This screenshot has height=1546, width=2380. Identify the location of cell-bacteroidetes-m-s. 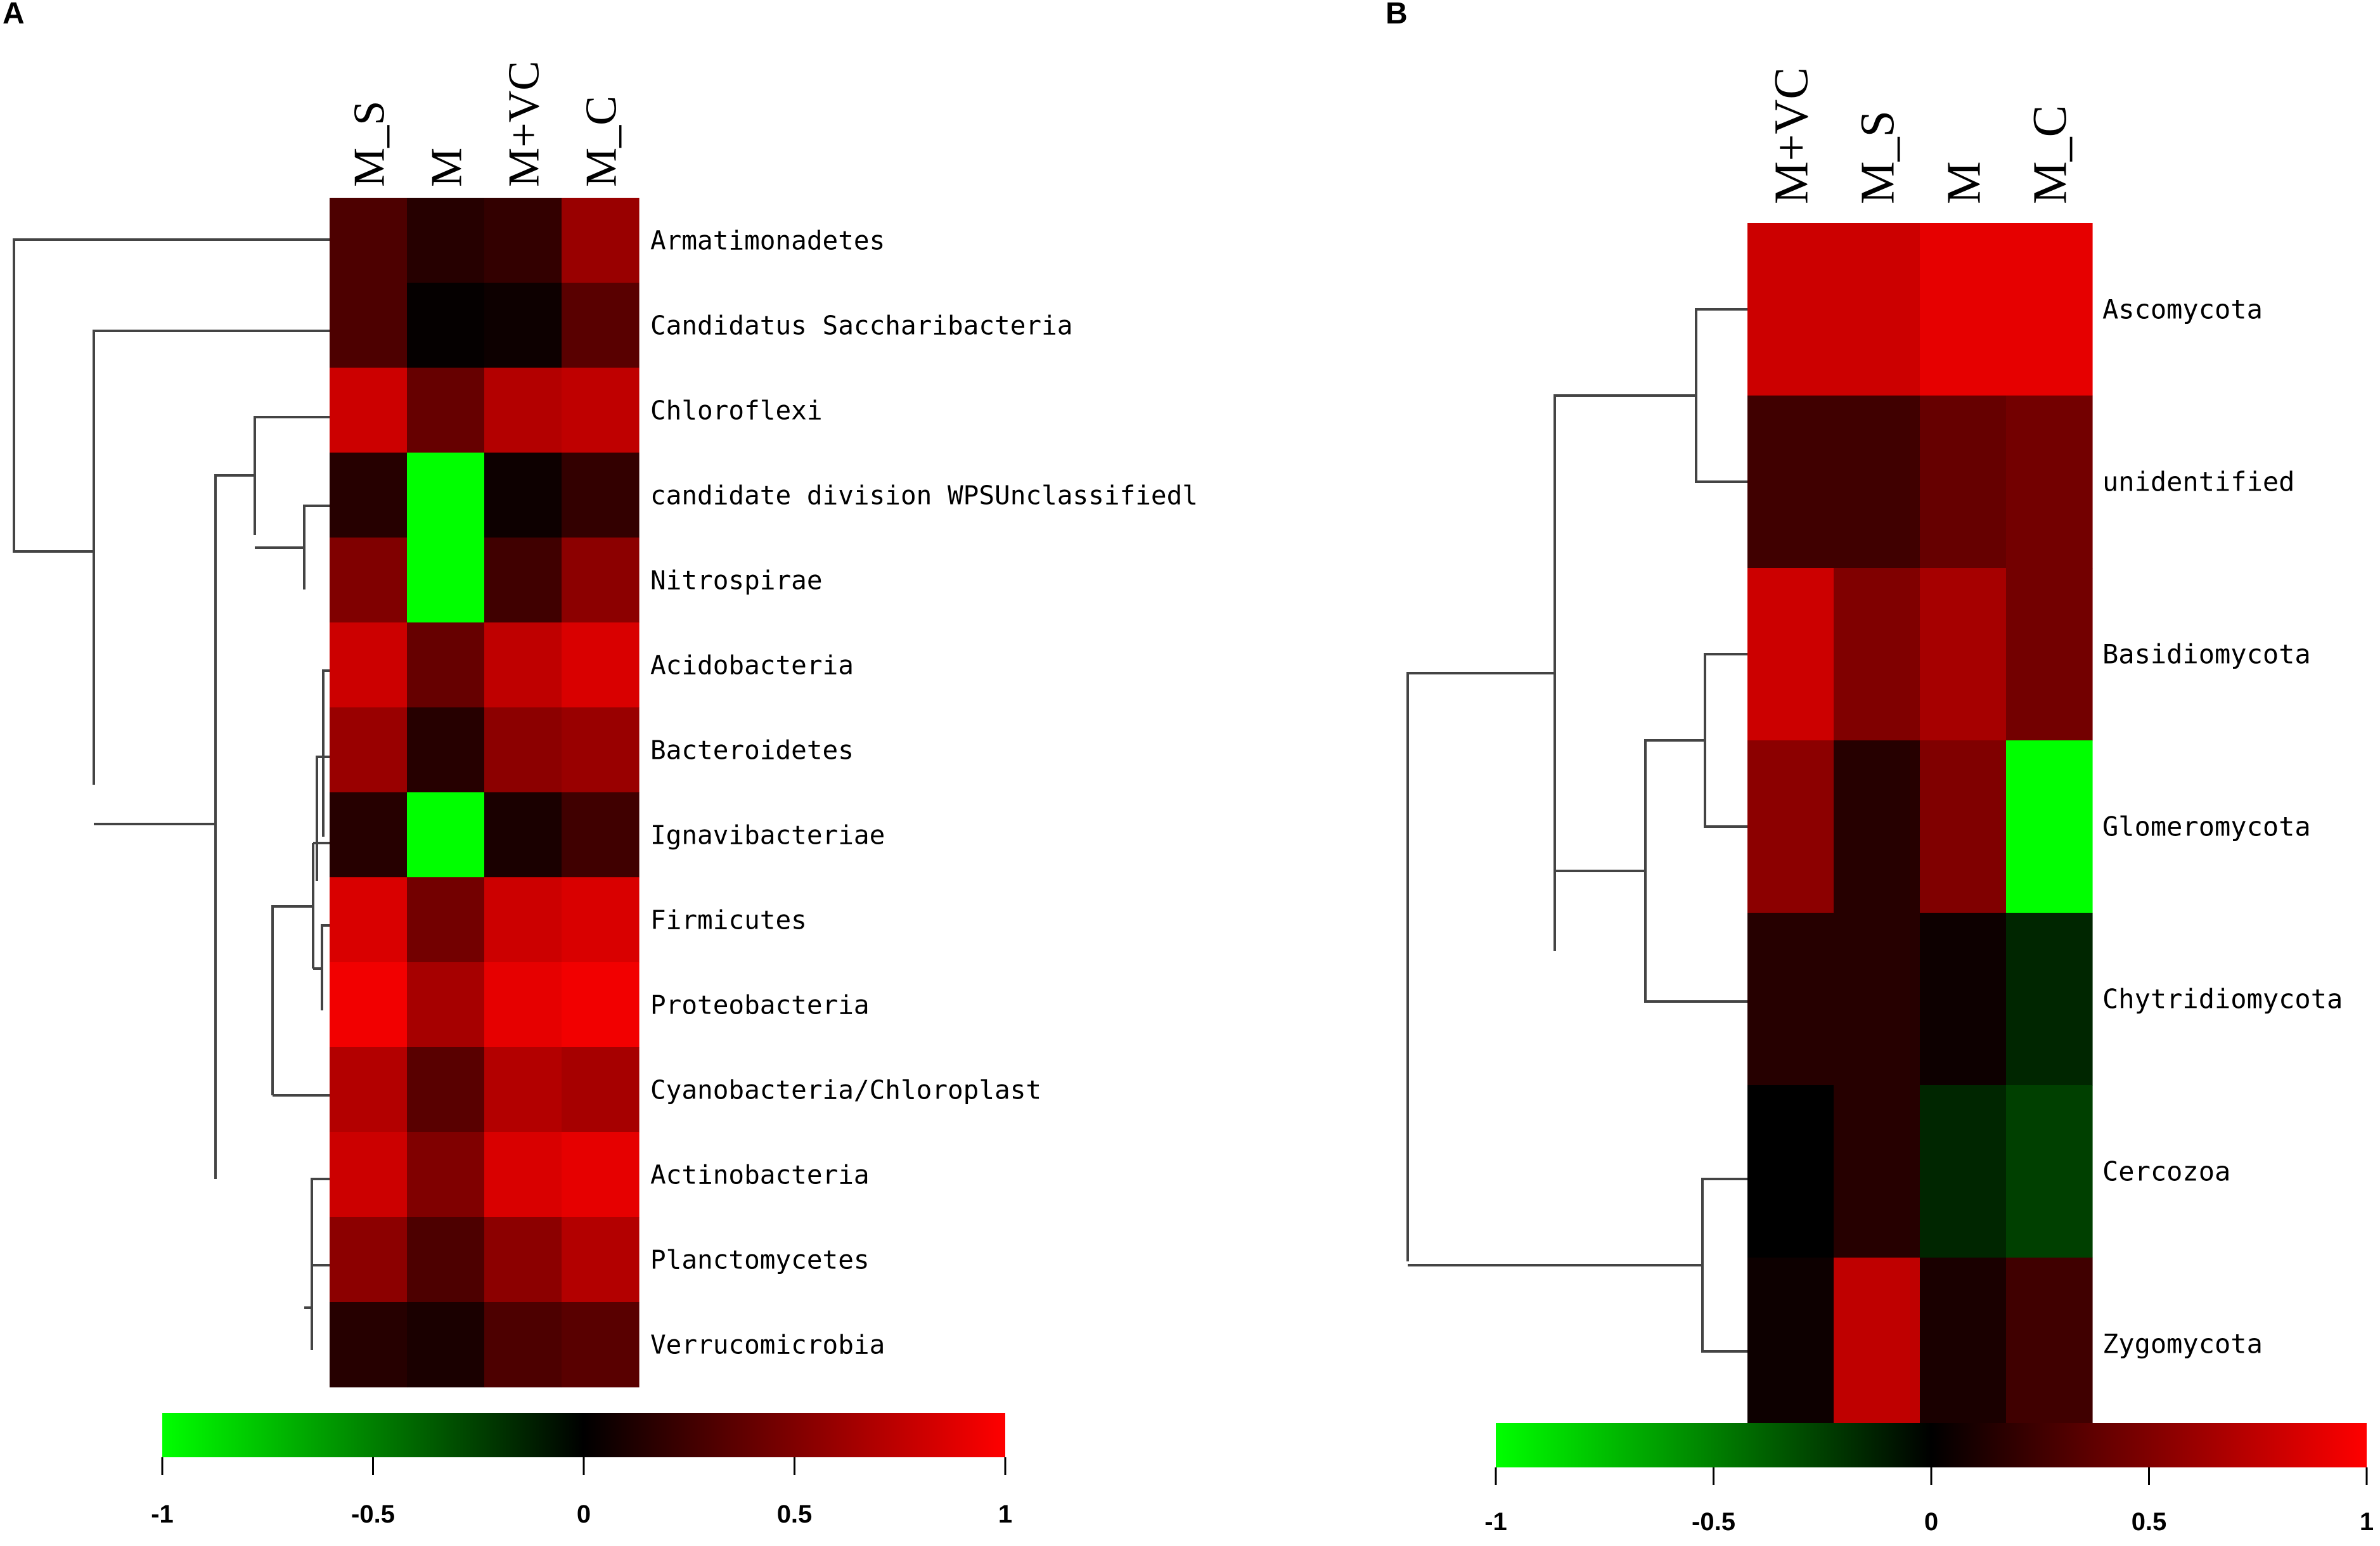
(369, 750).